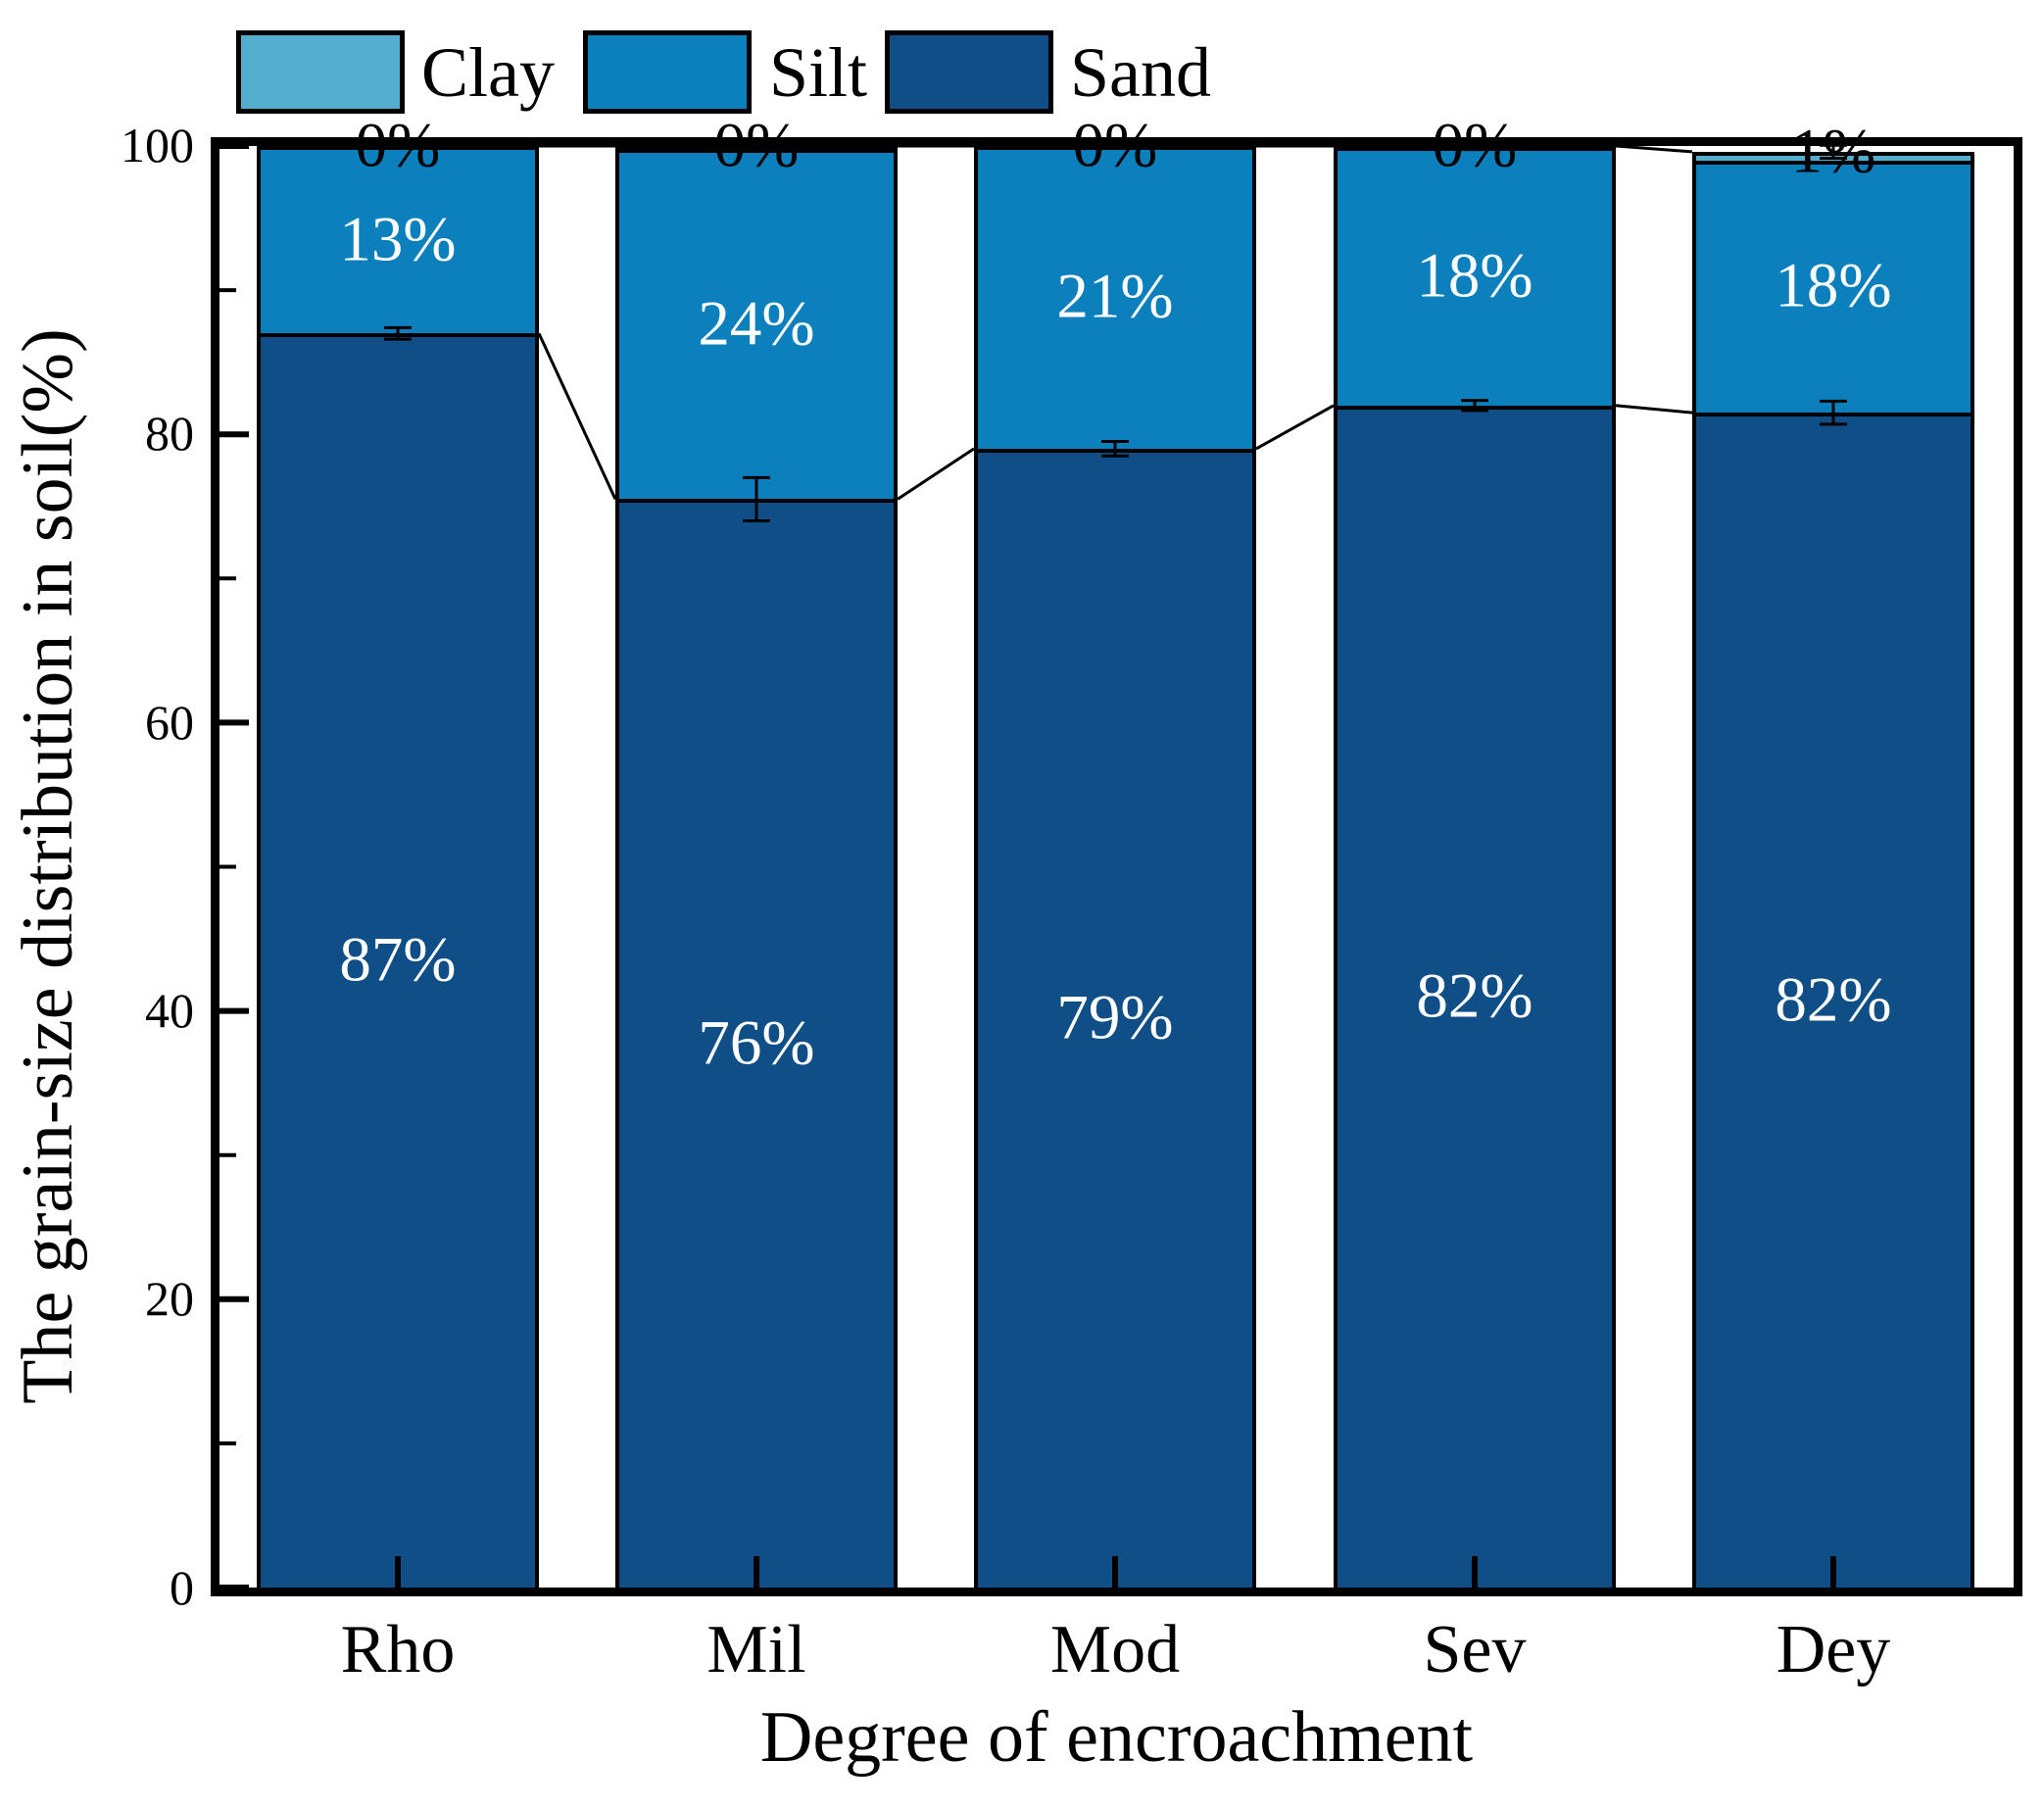 The height and width of the screenshot is (1809, 2044). I want to click on bar-segment-silt-dey, so click(1833, 287).